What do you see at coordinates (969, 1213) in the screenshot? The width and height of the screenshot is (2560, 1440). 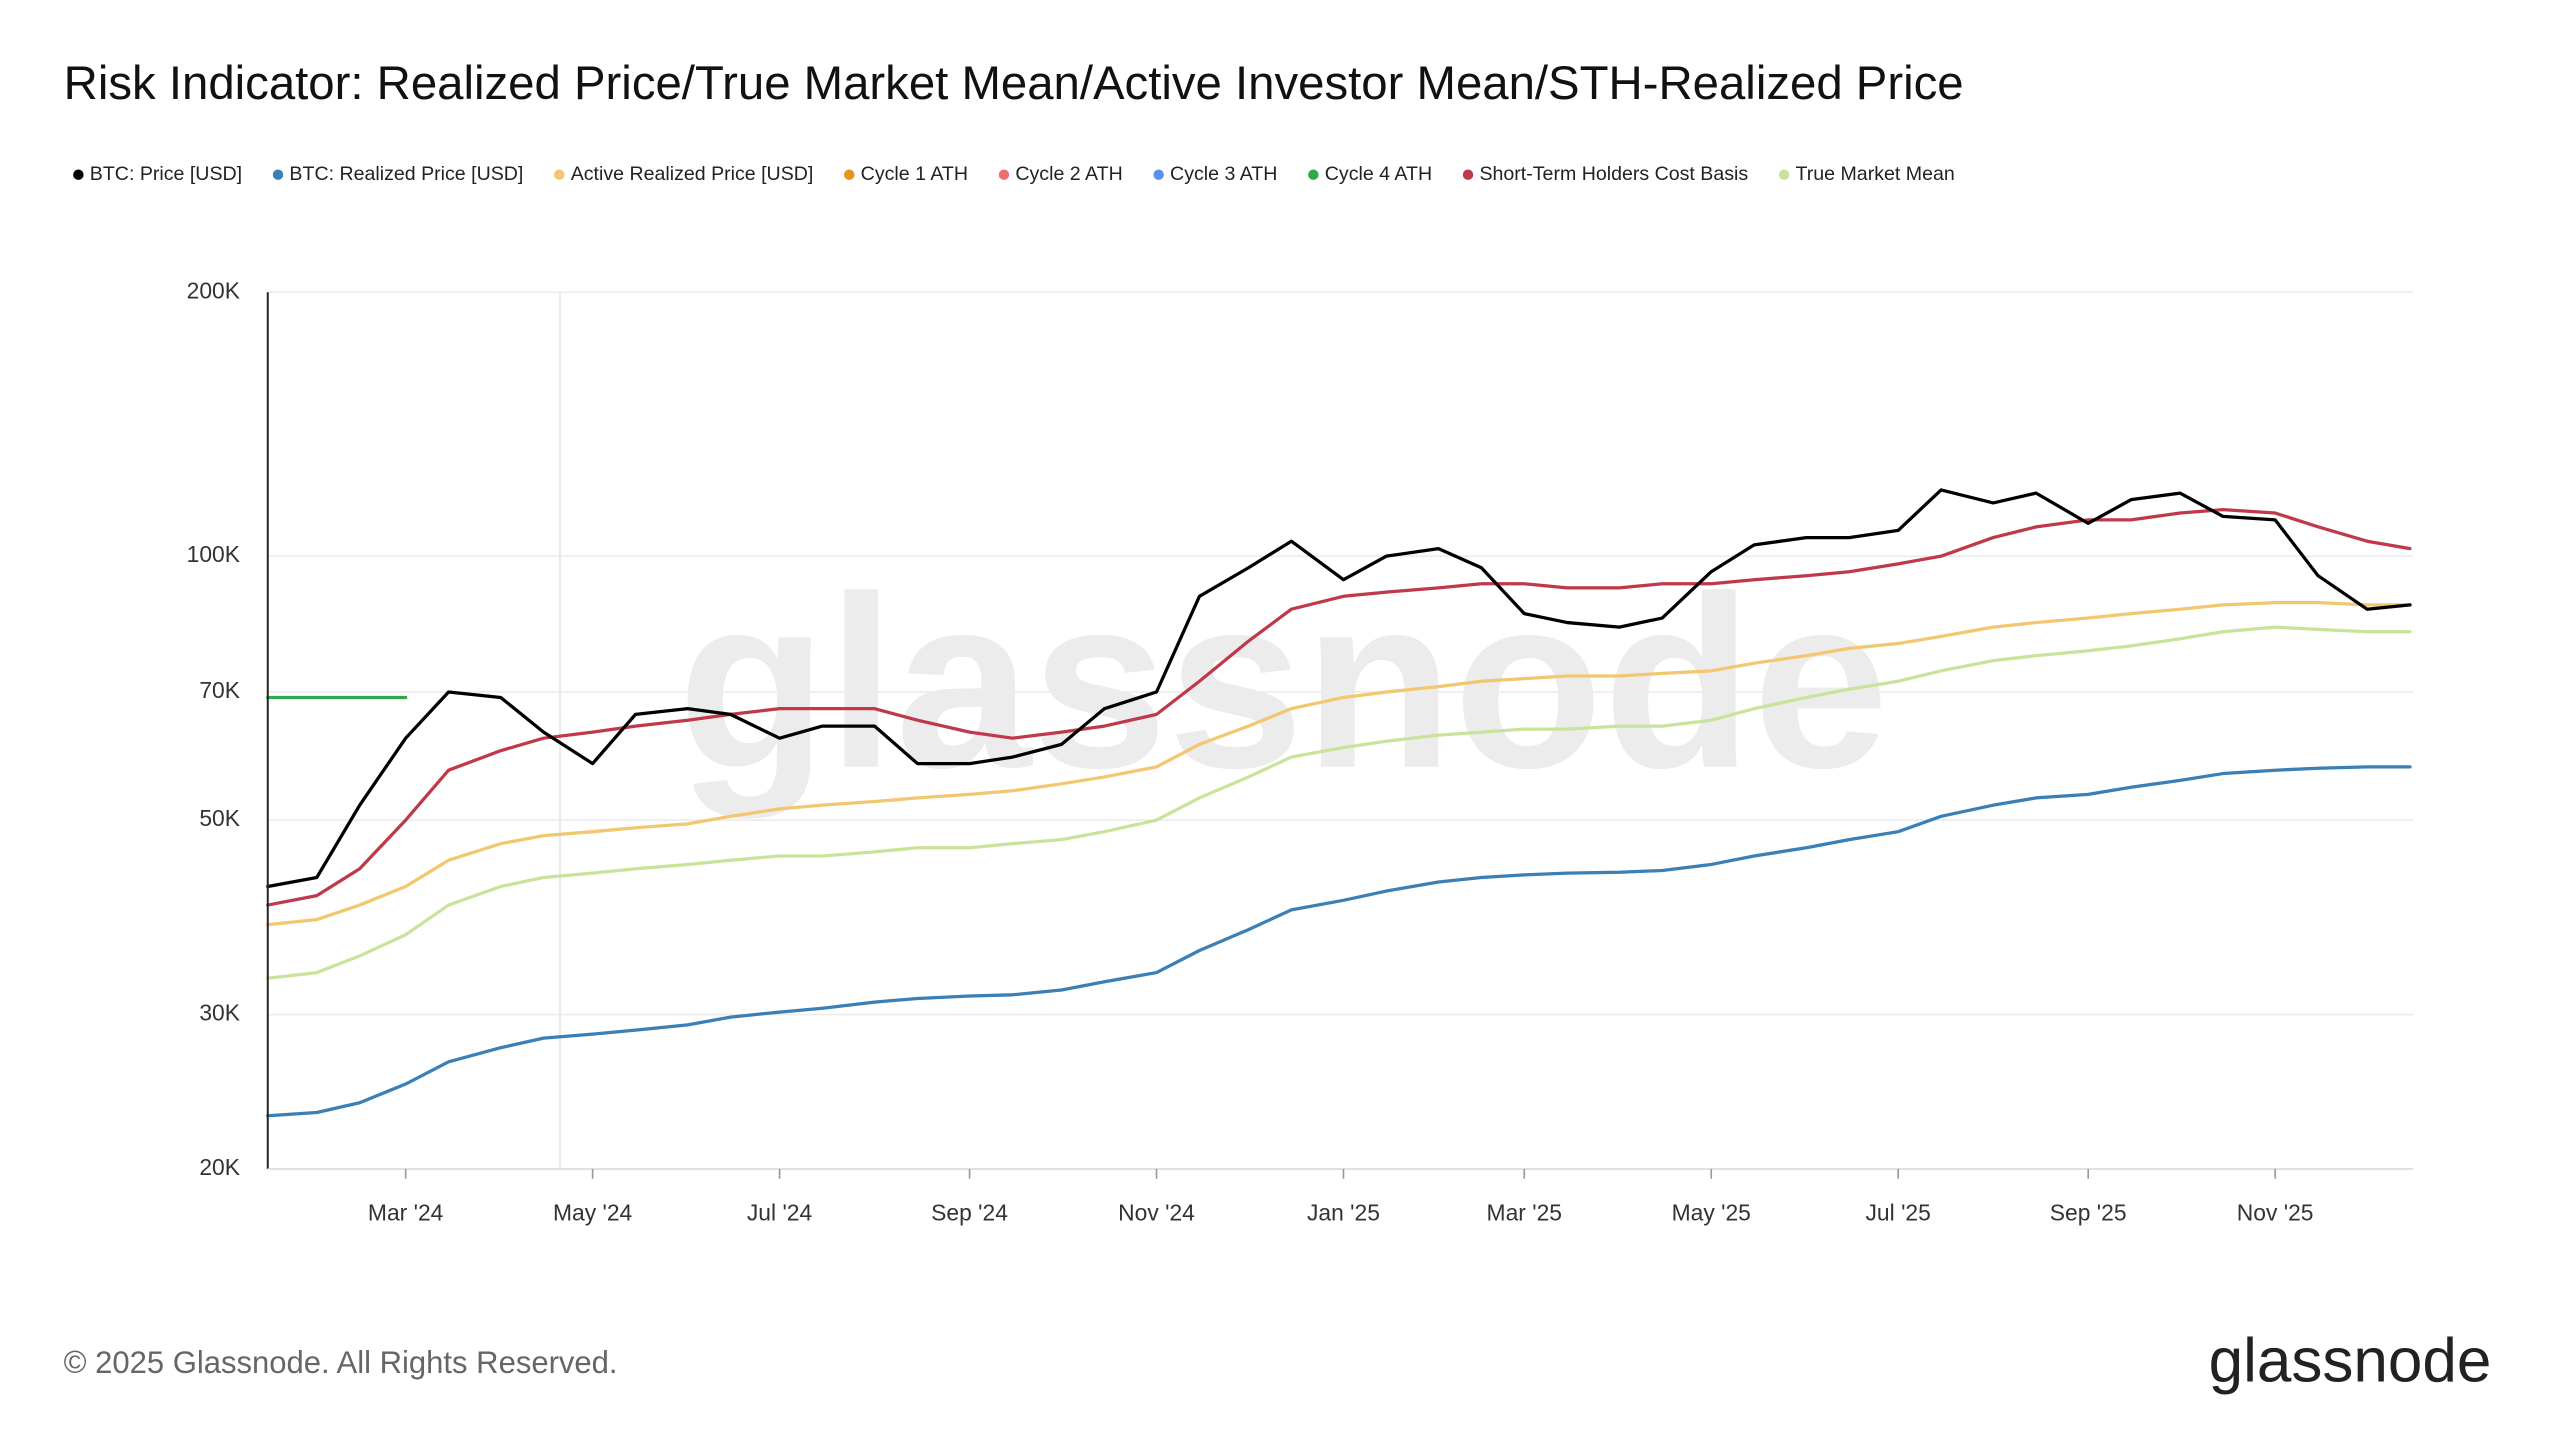 I see `x-tick-label: Sep '24` at bounding box center [969, 1213].